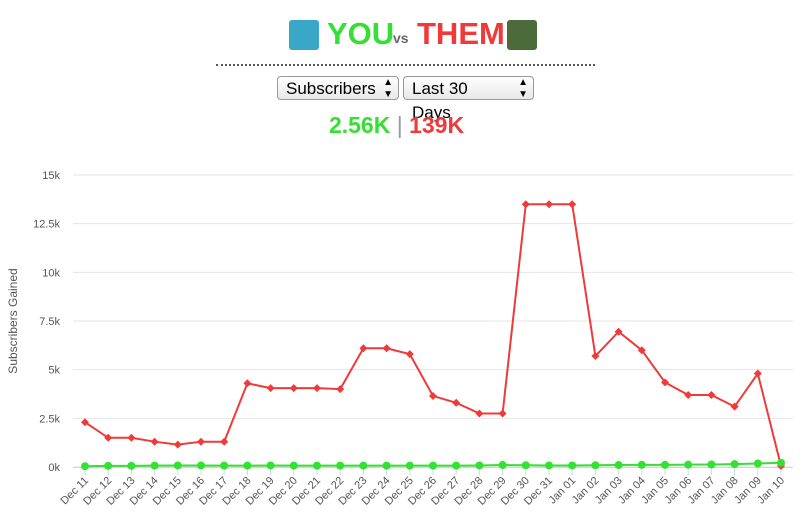 This screenshot has height=514, width=805. What do you see at coordinates (359, 125) in the screenshot?
I see `you-total: 2.56K` at bounding box center [359, 125].